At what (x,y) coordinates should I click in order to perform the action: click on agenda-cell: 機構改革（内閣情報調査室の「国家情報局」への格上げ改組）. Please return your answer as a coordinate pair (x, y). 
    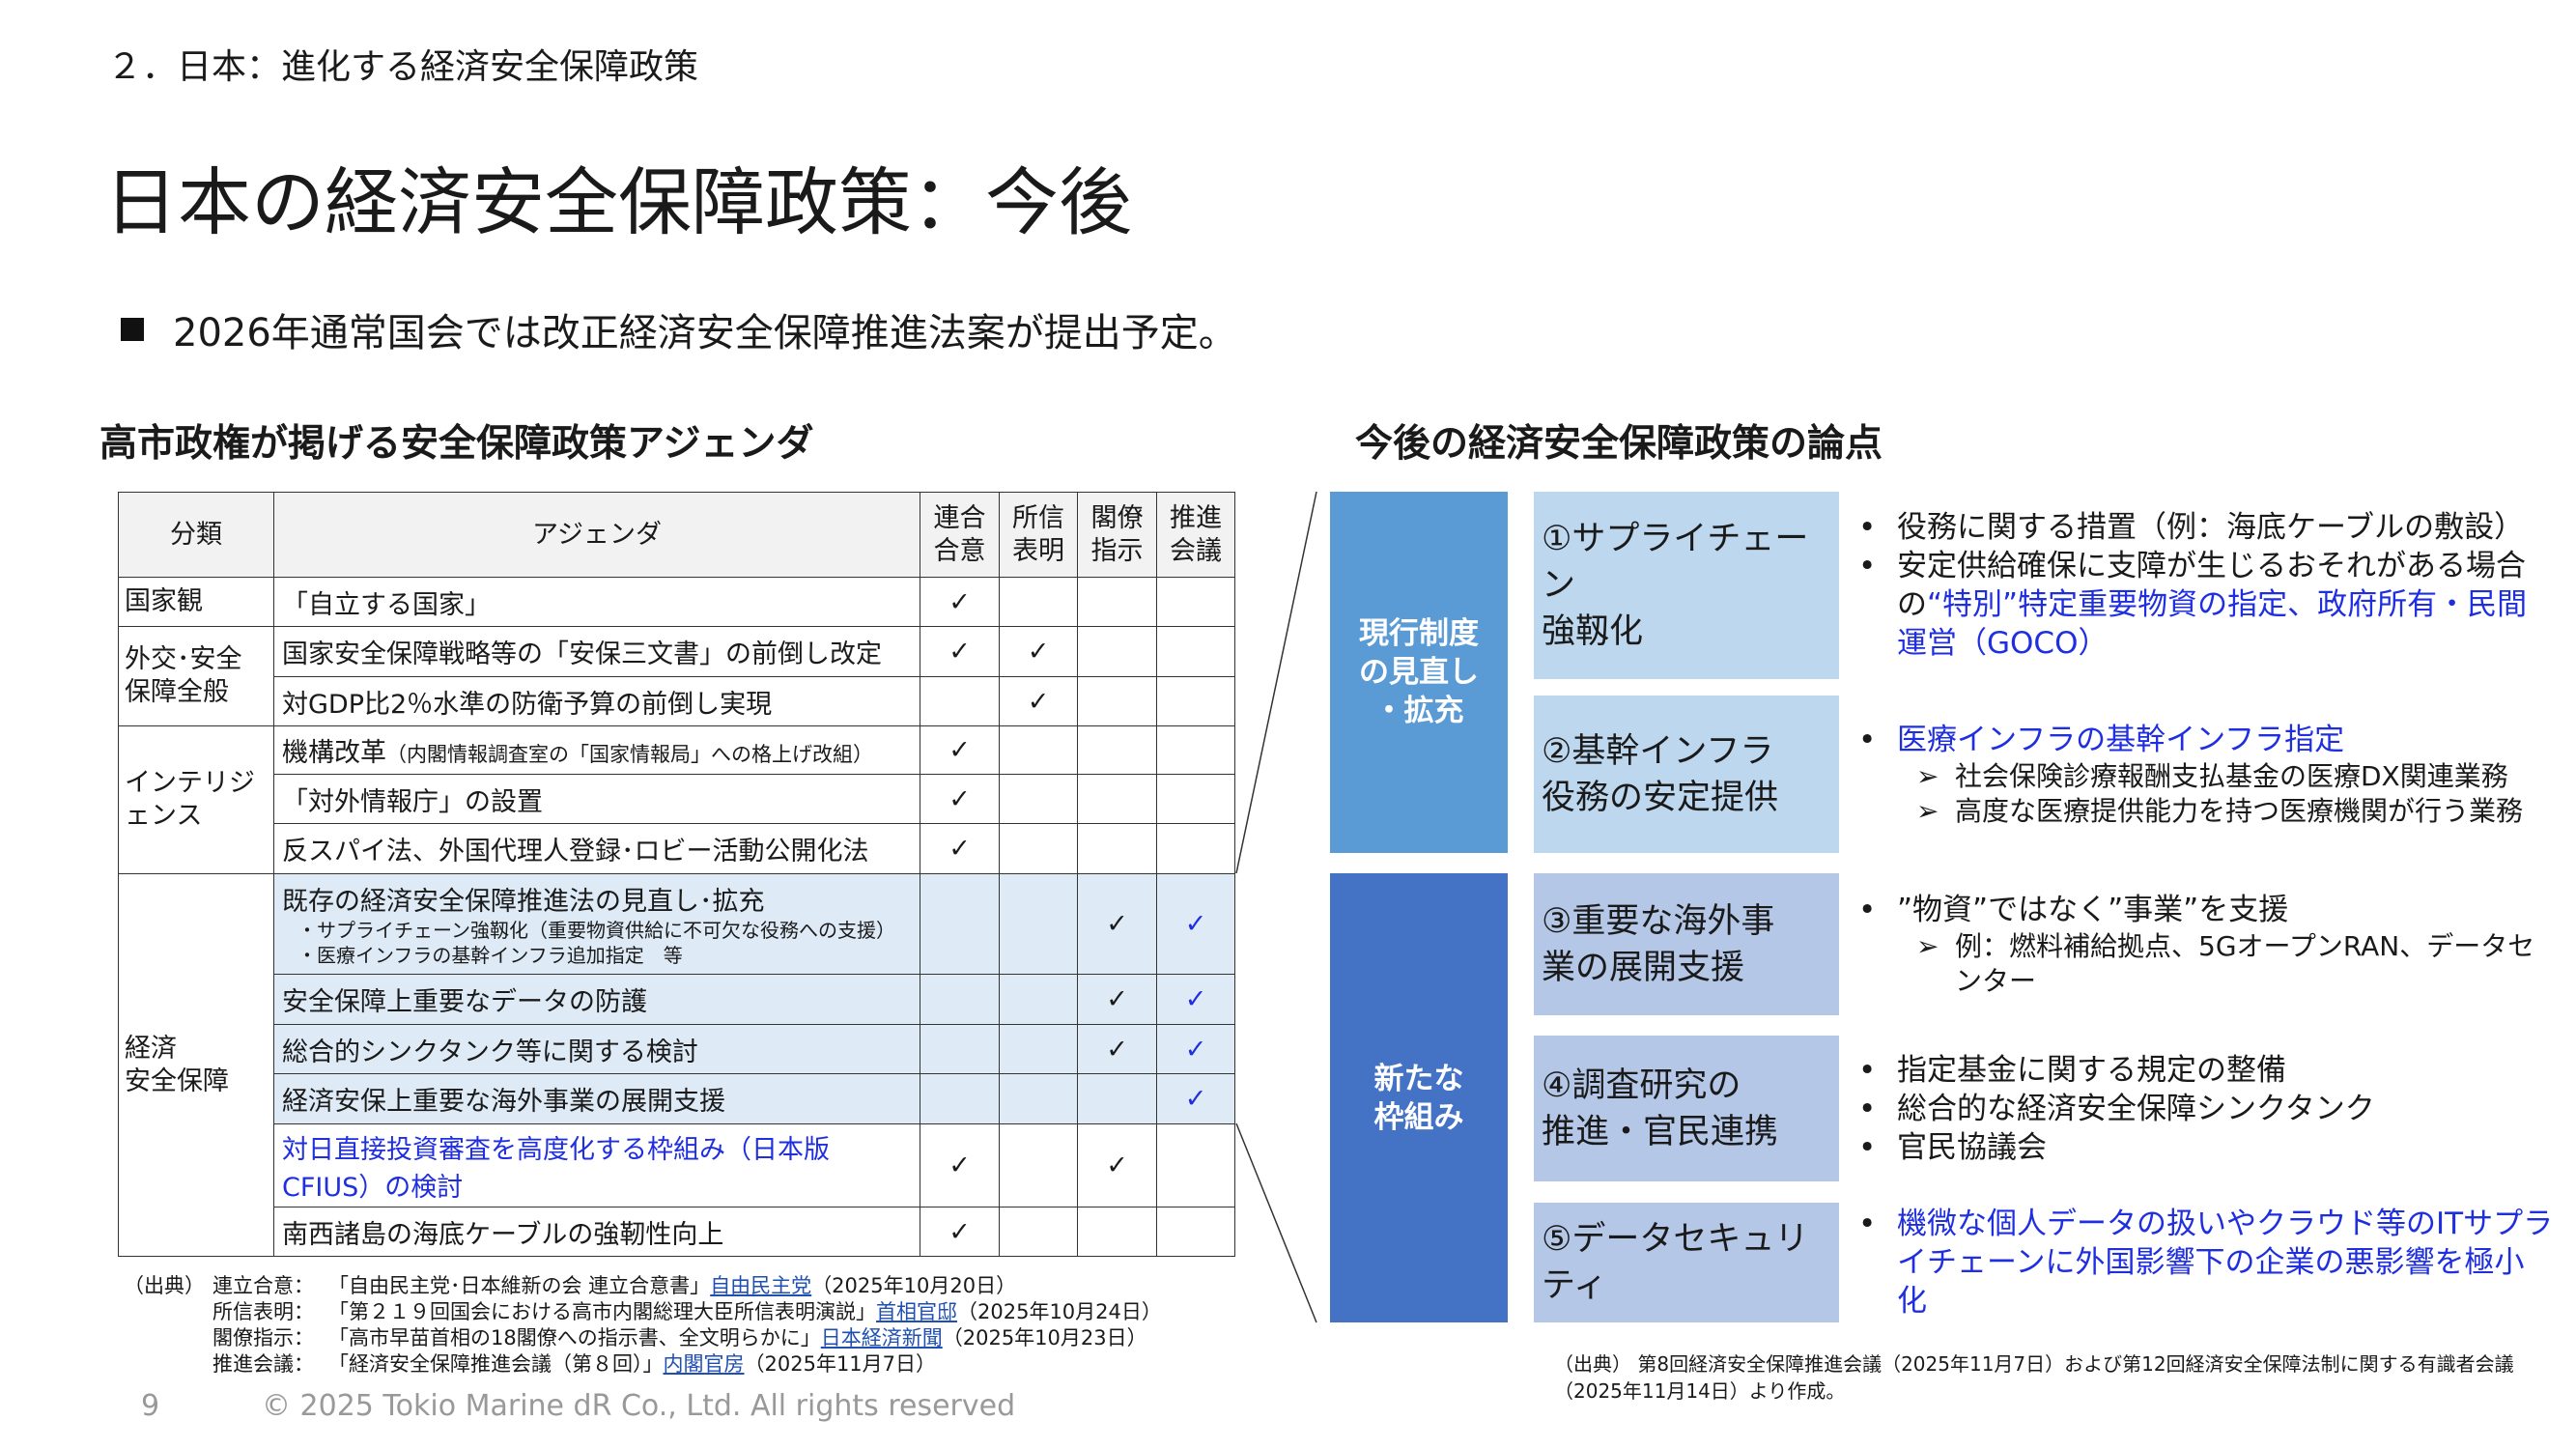
    Looking at the image, I should click on (596, 750).